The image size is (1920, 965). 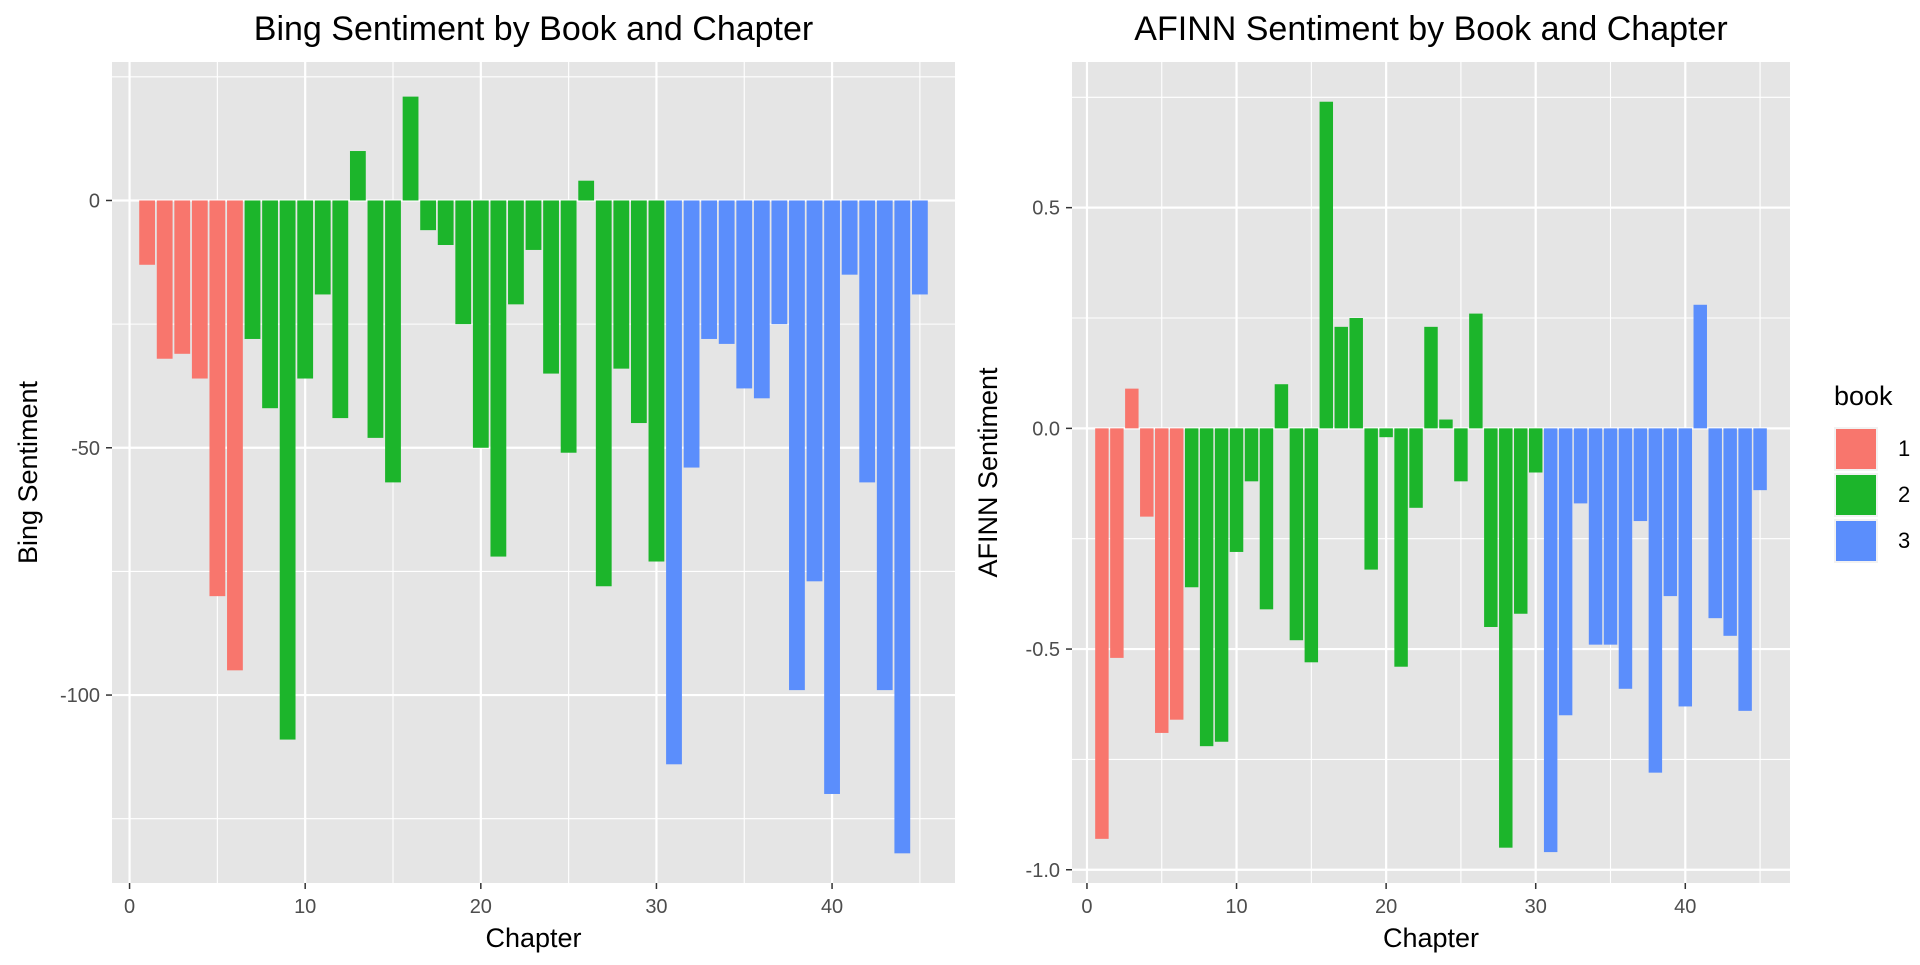 I want to click on afinn-y-axis-label: AFINN Sentiment, so click(x=988, y=472).